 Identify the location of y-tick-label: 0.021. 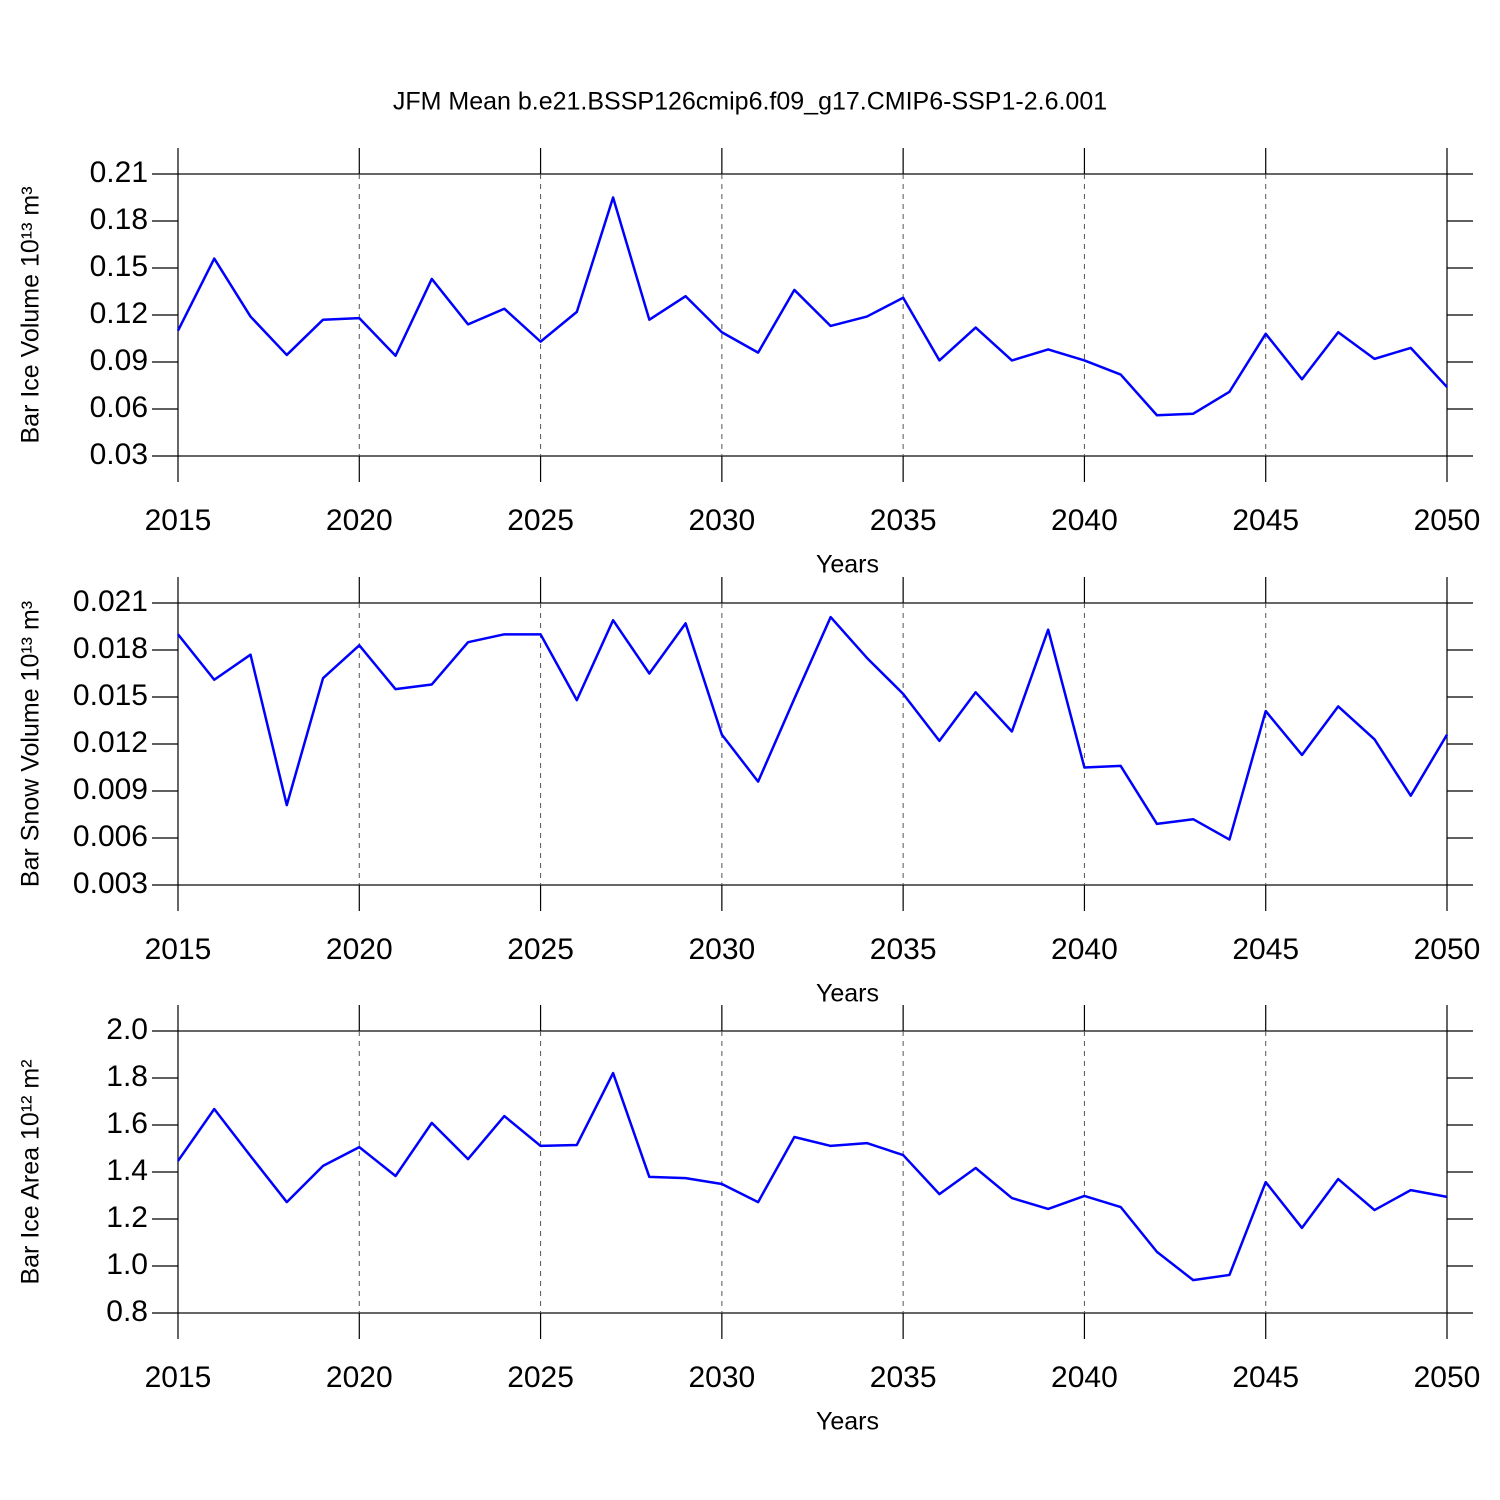
(110, 601).